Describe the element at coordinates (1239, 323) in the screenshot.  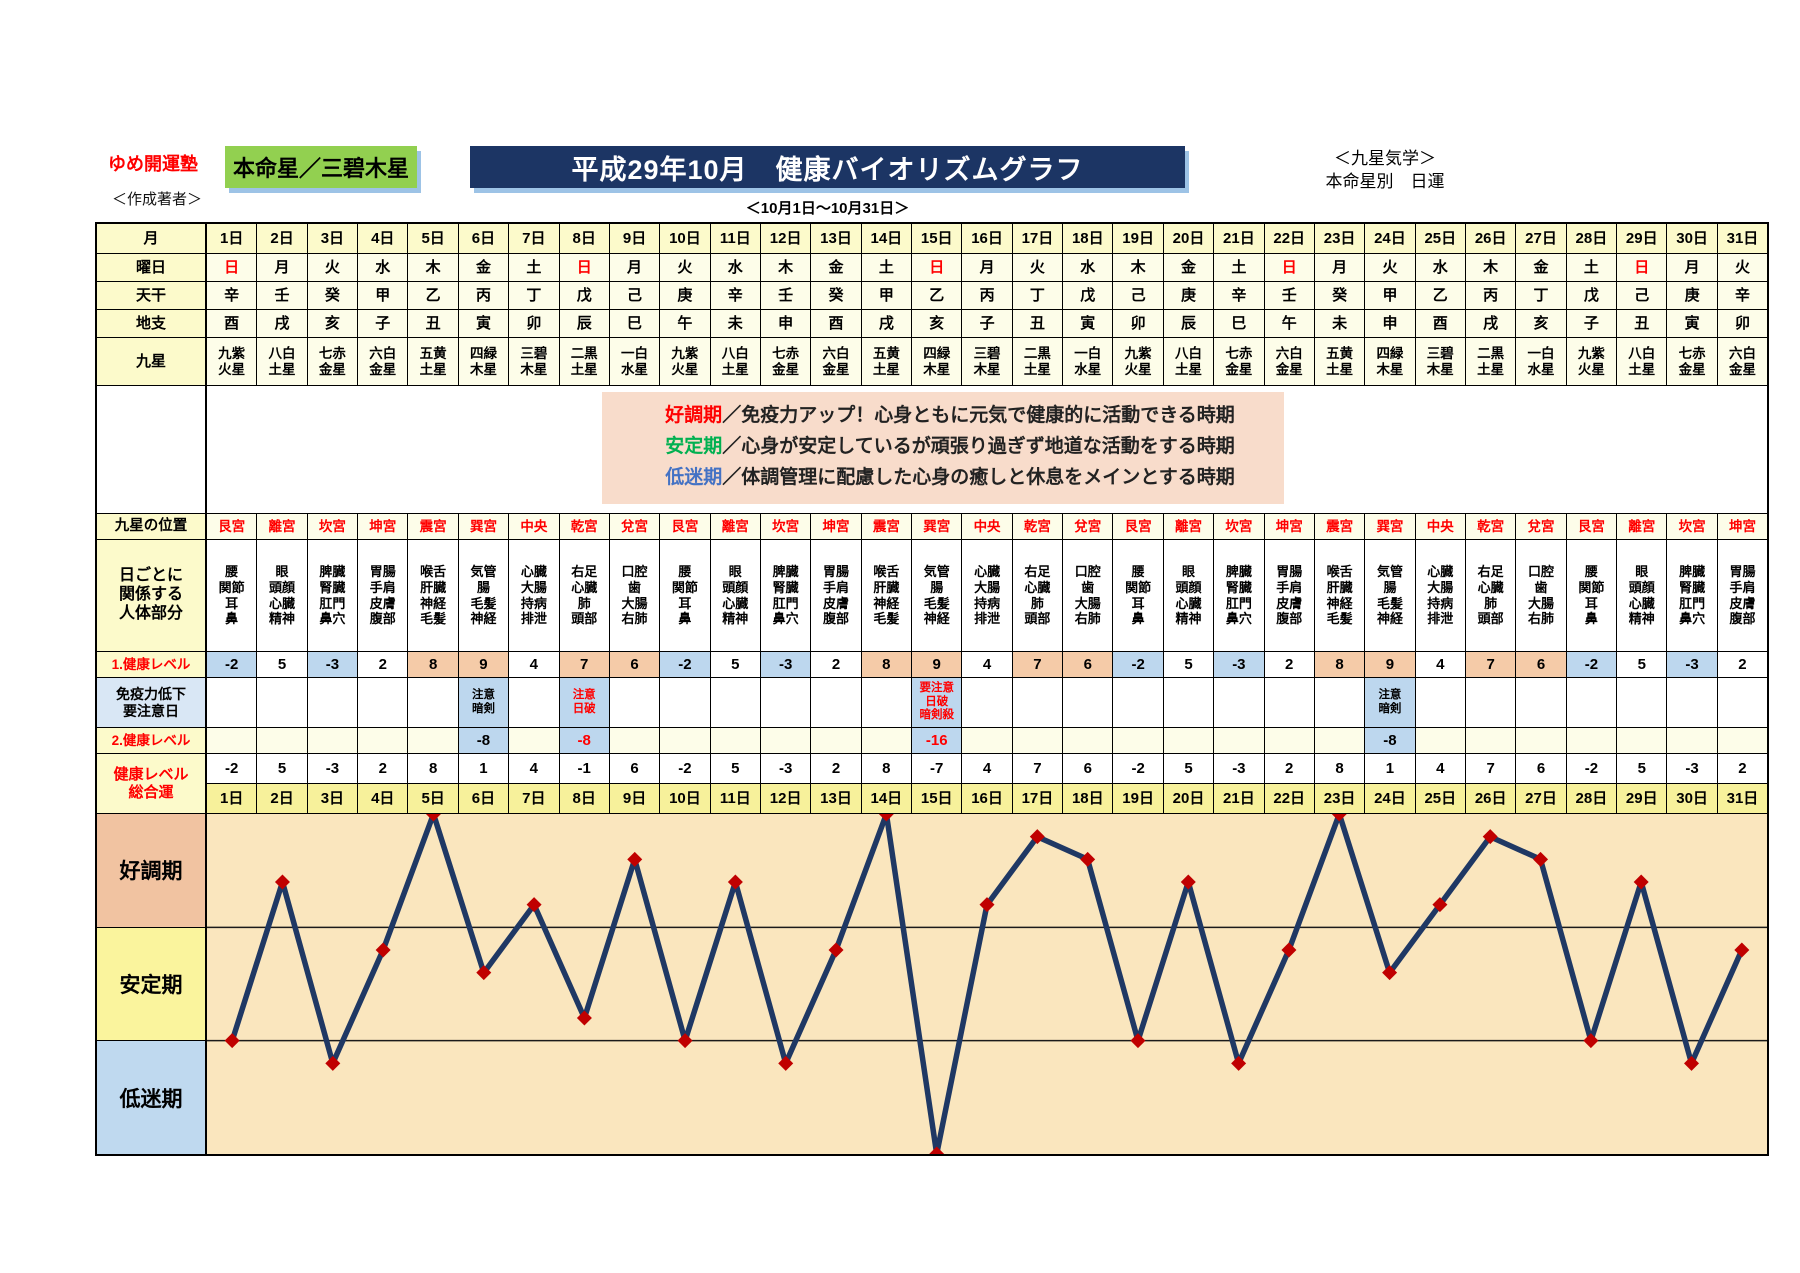
I see `cell-branch-21: 巳` at that location.